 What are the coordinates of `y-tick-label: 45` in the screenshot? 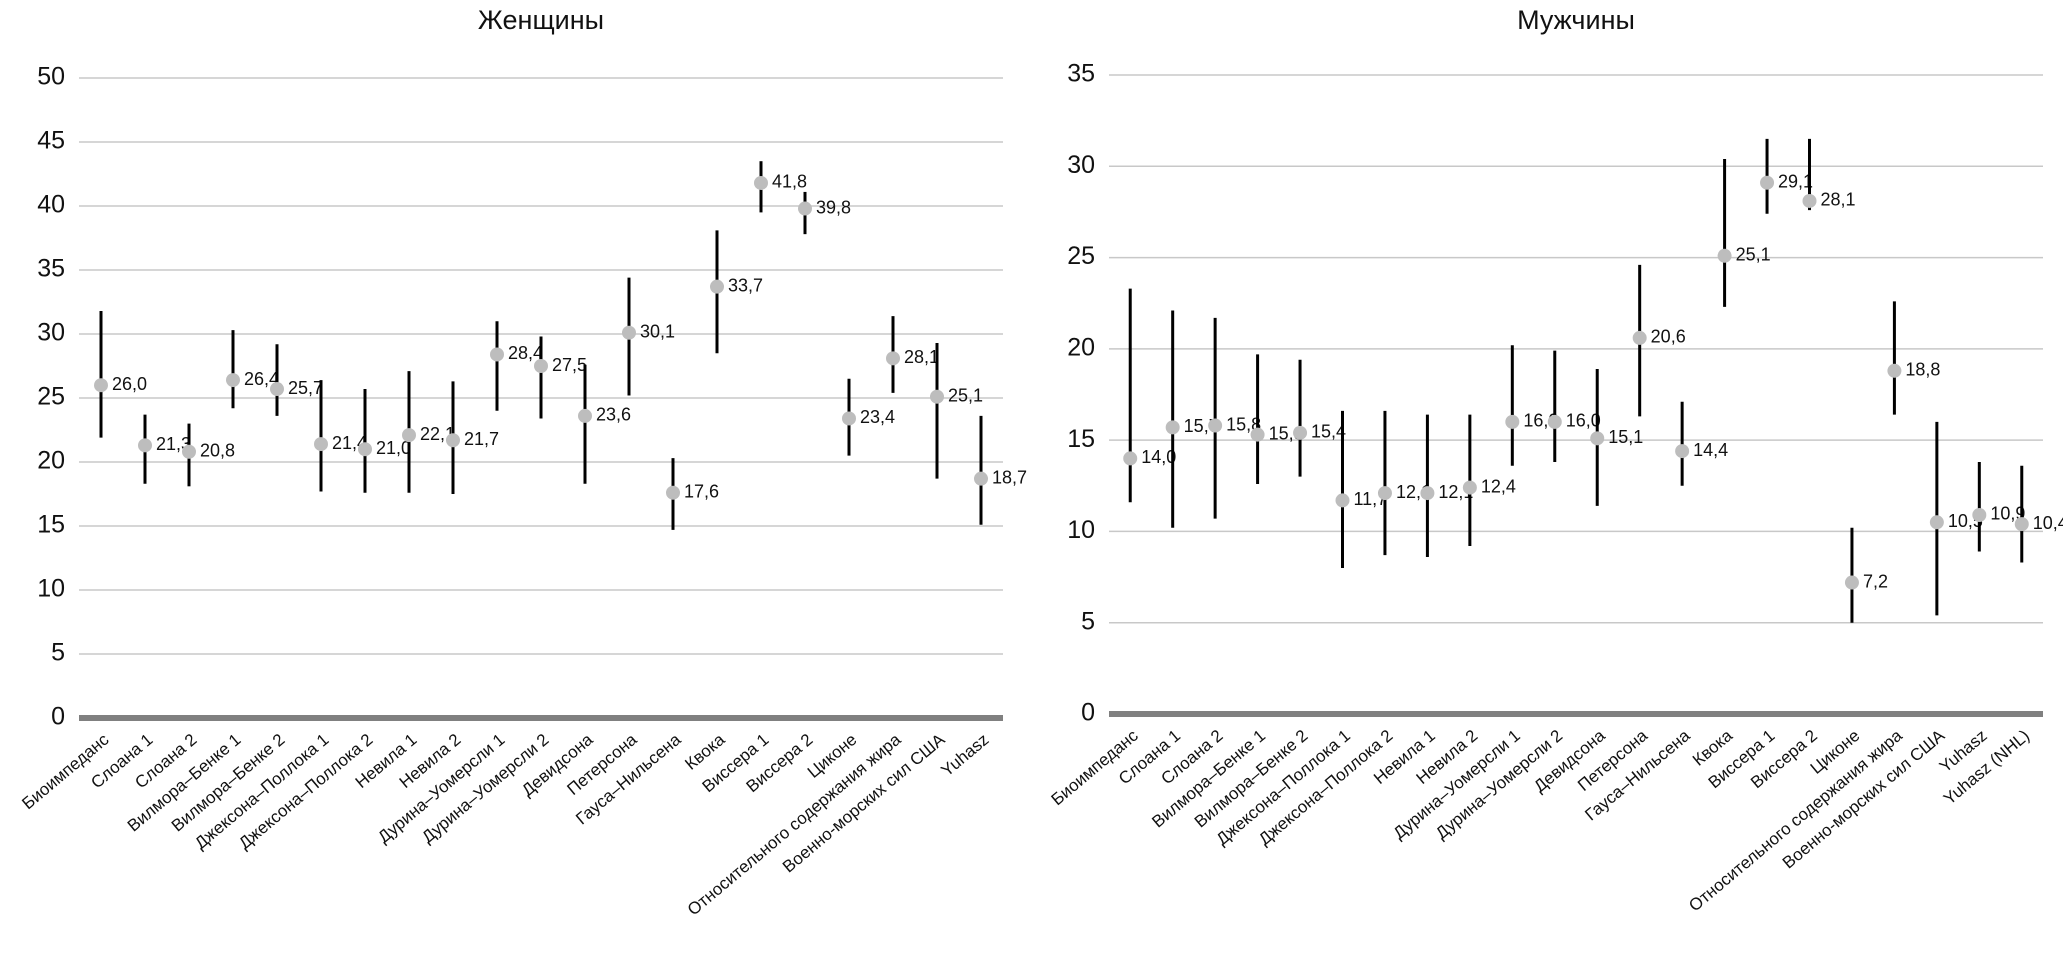 It's located at (51, 141).